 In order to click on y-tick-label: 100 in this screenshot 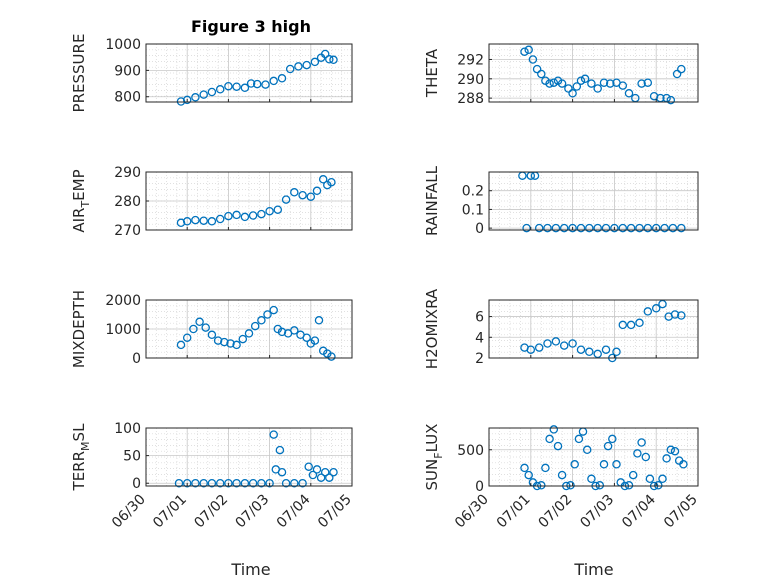, I will do `click(127, 429)`.